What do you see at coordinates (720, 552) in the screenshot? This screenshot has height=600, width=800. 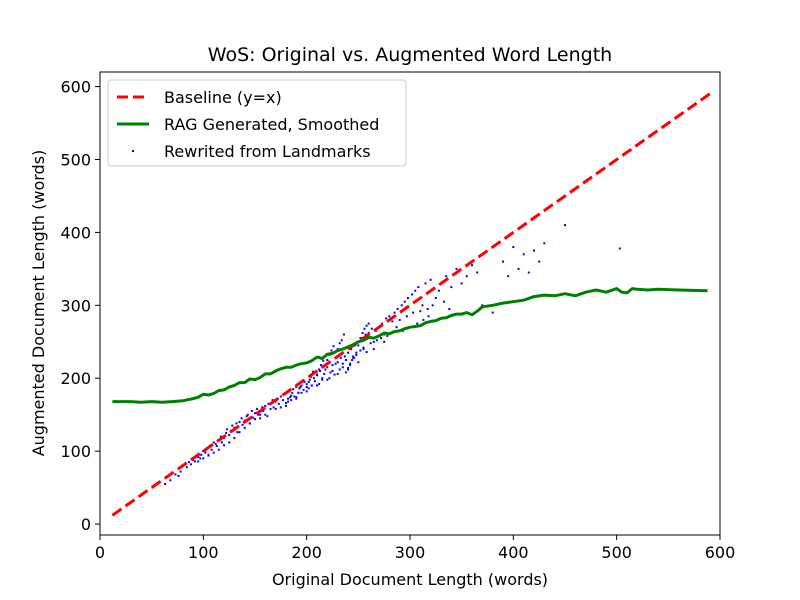 I see `x-tick-label: 600` at bounding box center [720, 552].